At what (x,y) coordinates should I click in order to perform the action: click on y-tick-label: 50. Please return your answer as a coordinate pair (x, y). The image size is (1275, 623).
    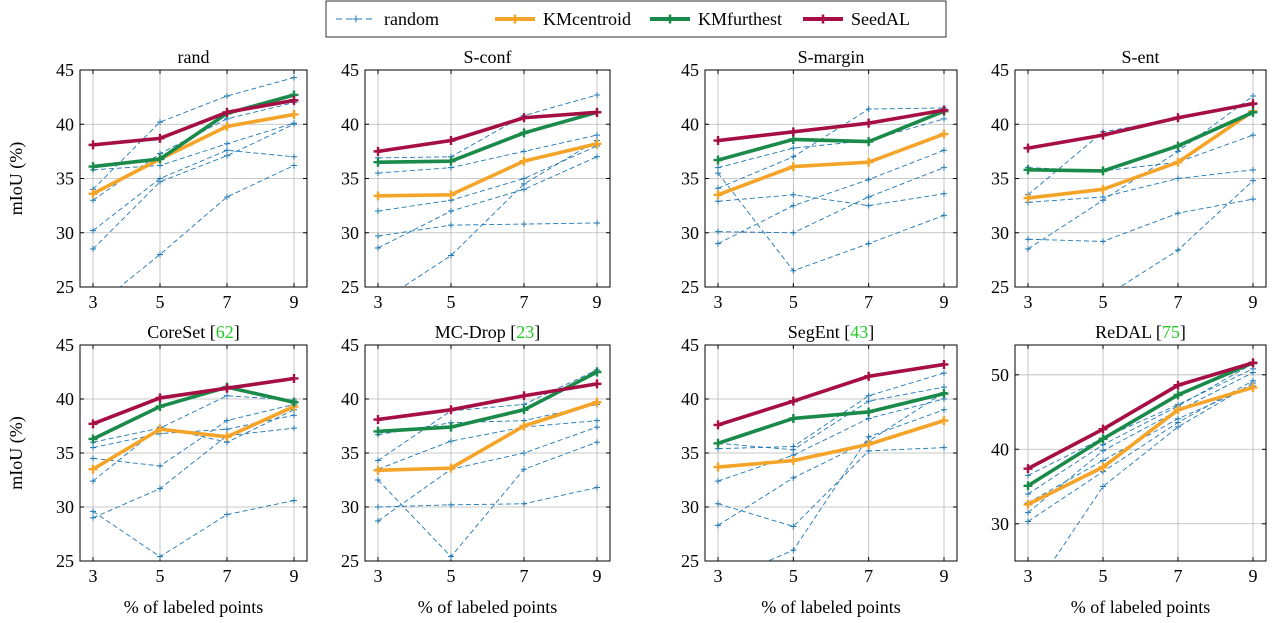
    Looking at the image, I should click on (1000, 375).